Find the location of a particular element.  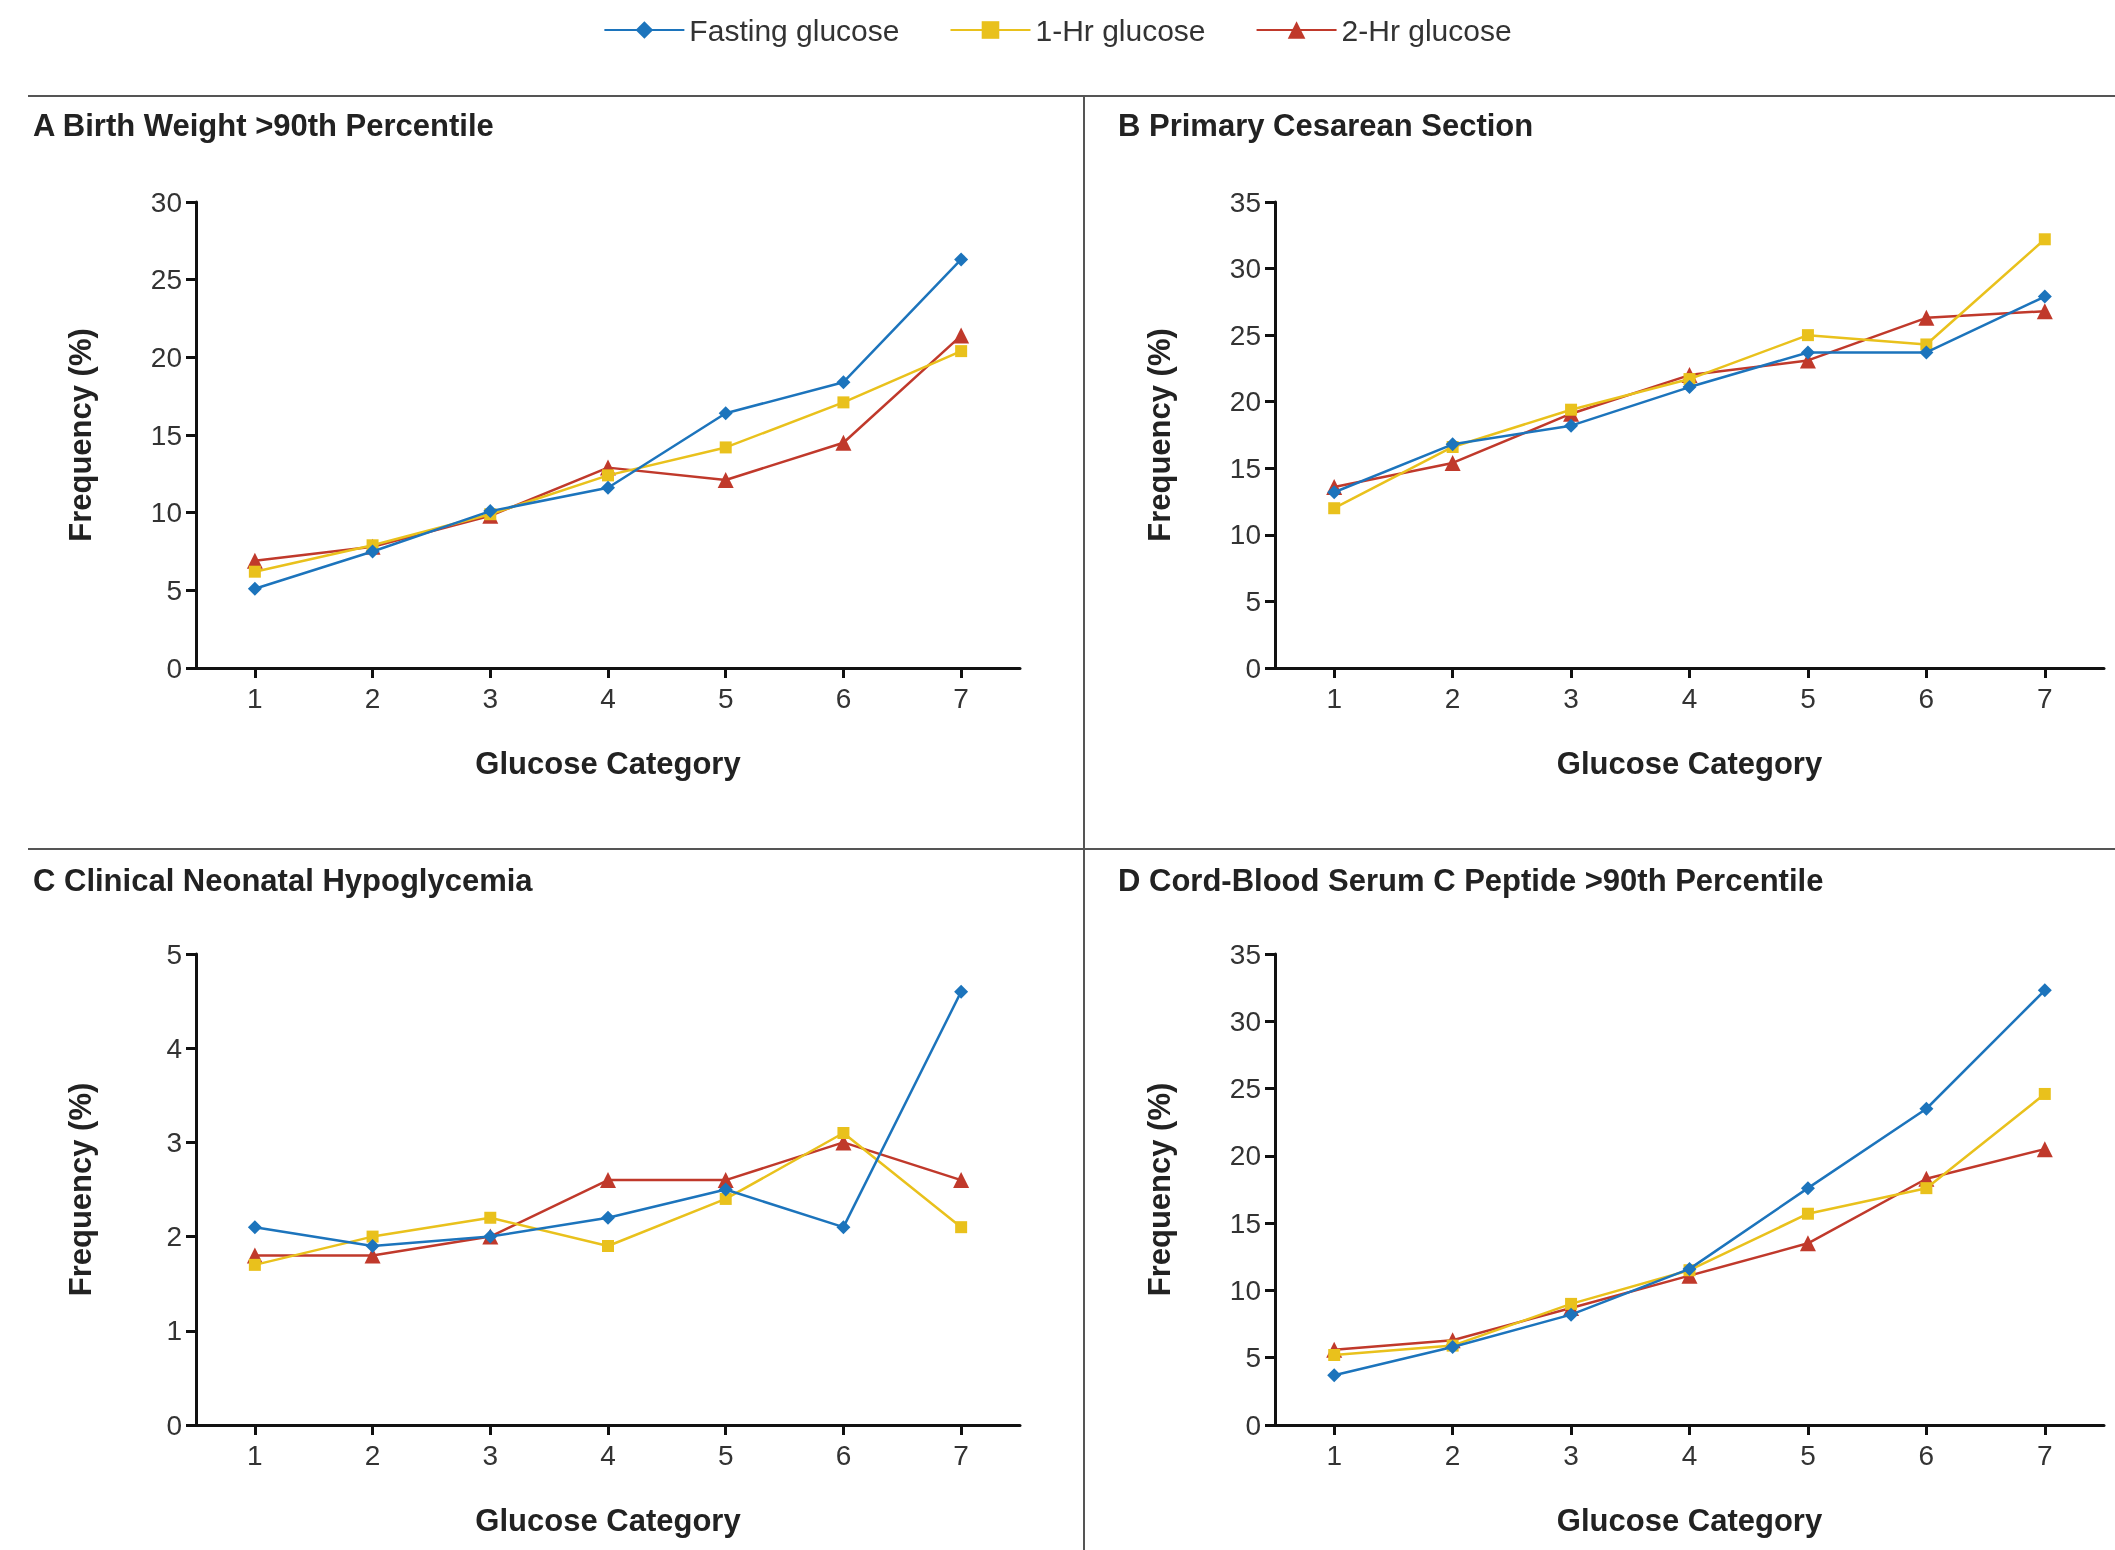

y-tick-label: 2 is located at coordinates (174, 1237).